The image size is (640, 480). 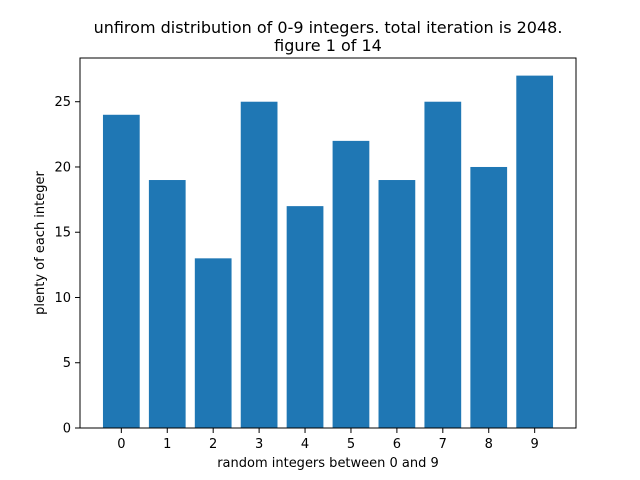 I want to click on x-tick-label: 2, so click(x=213, y=444).